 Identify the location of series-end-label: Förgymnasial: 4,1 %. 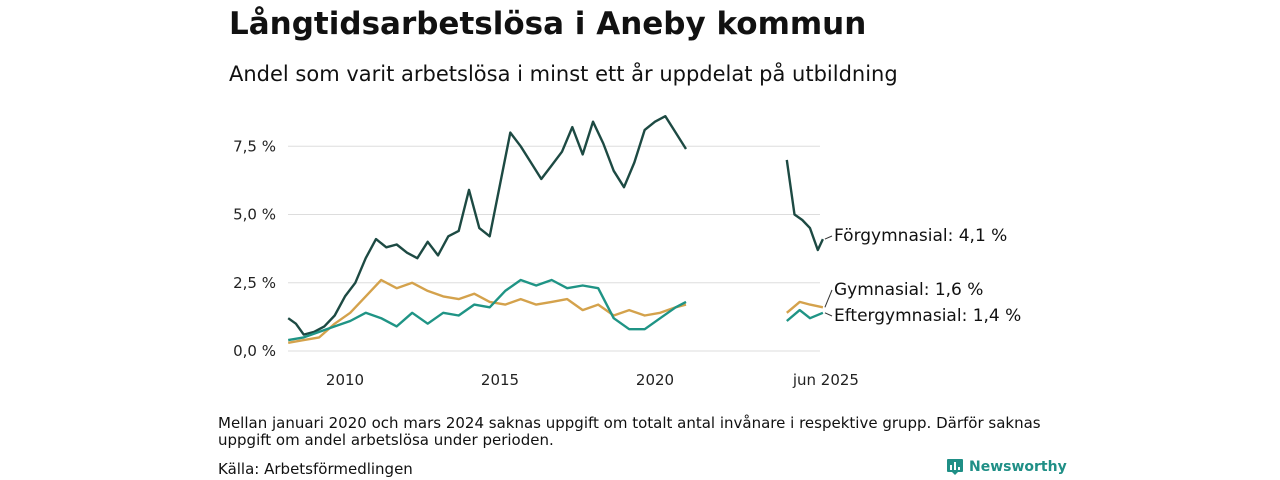
(920, 236).